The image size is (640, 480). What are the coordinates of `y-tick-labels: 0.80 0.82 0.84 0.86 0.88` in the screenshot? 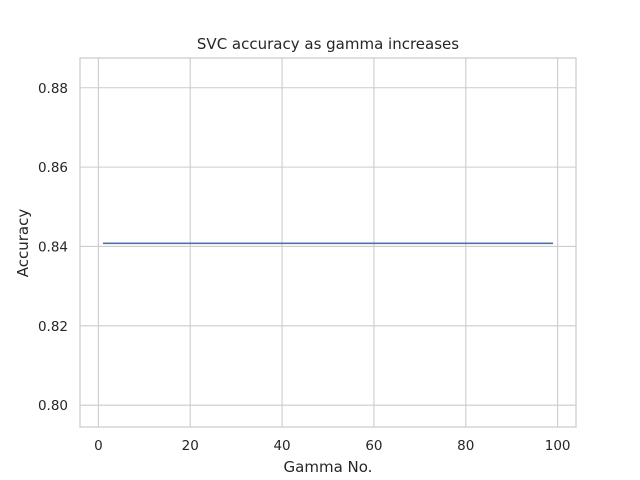 It's located at (53, 247).